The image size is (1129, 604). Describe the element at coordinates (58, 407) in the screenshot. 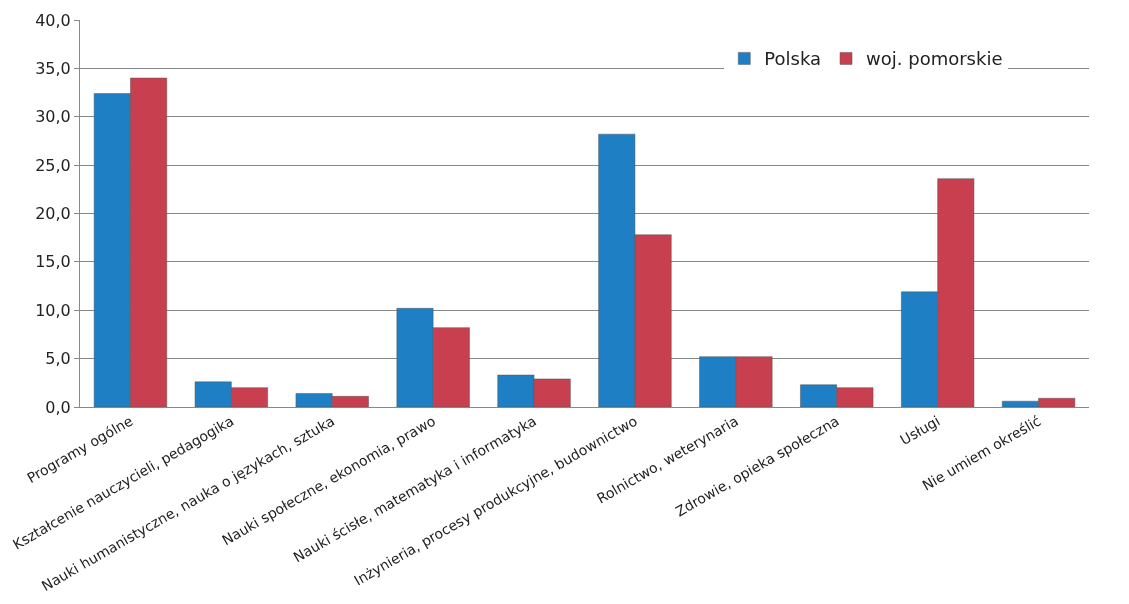

I see `y-tick-label: 0,0` at that location.